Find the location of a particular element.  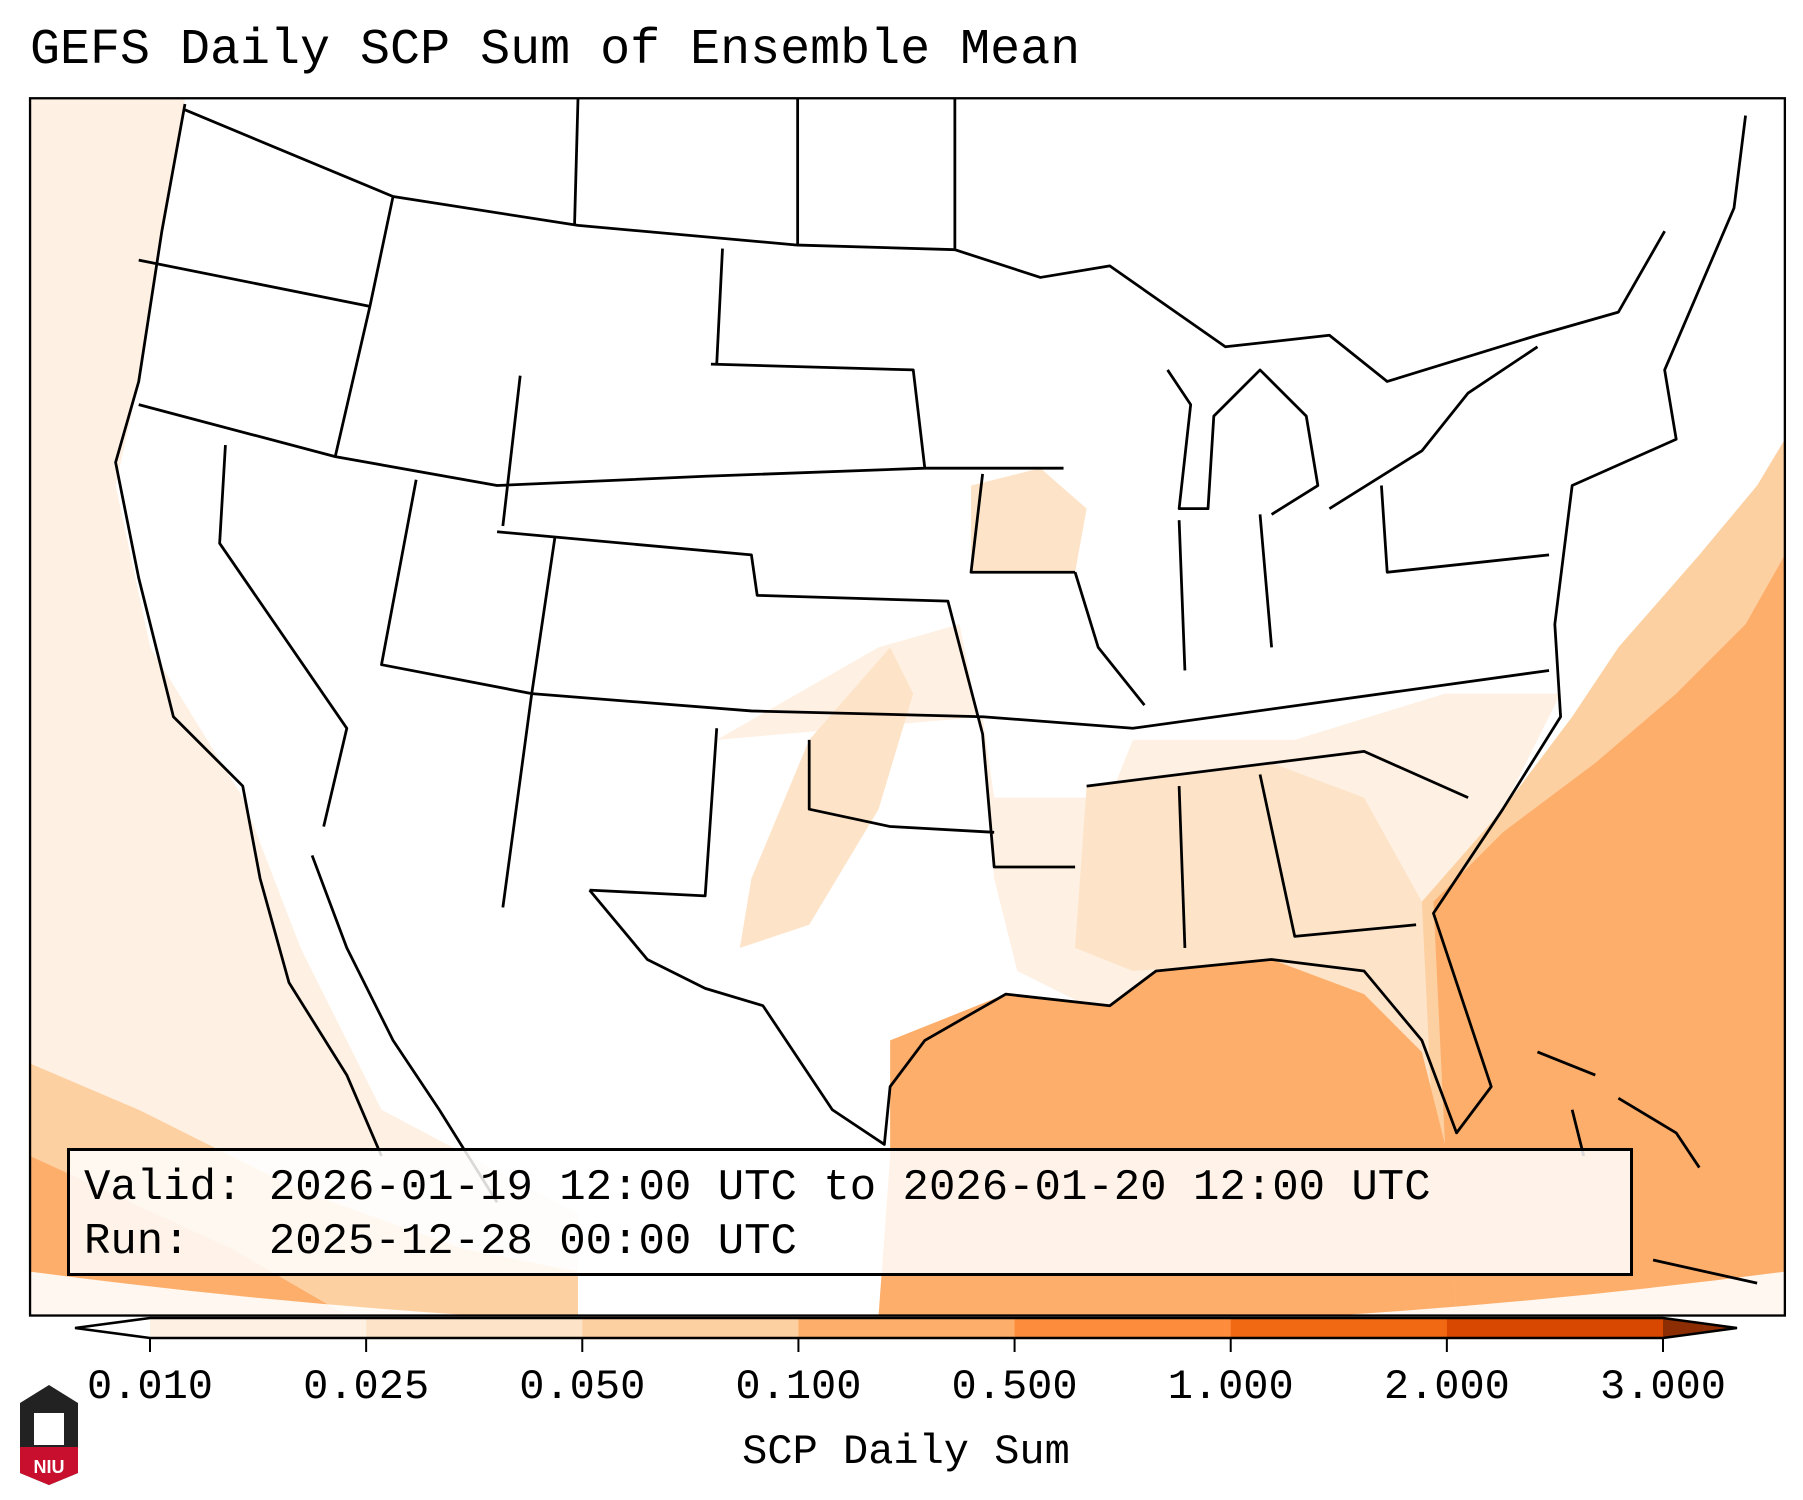

colorbar-tick-label: 3.000 is located at coordinates (1663, 1387).